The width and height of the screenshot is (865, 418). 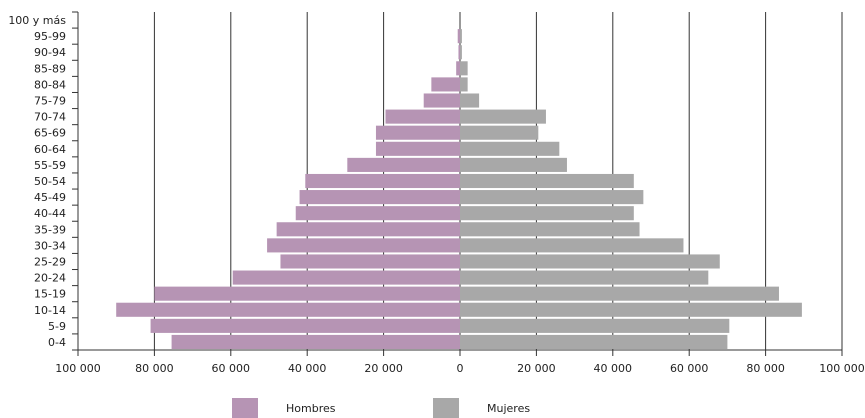 What do you see at coordinates (50, 229) in the screenshot?
I see `y-tick-label: 35-39` at bounding box center [50, 229].